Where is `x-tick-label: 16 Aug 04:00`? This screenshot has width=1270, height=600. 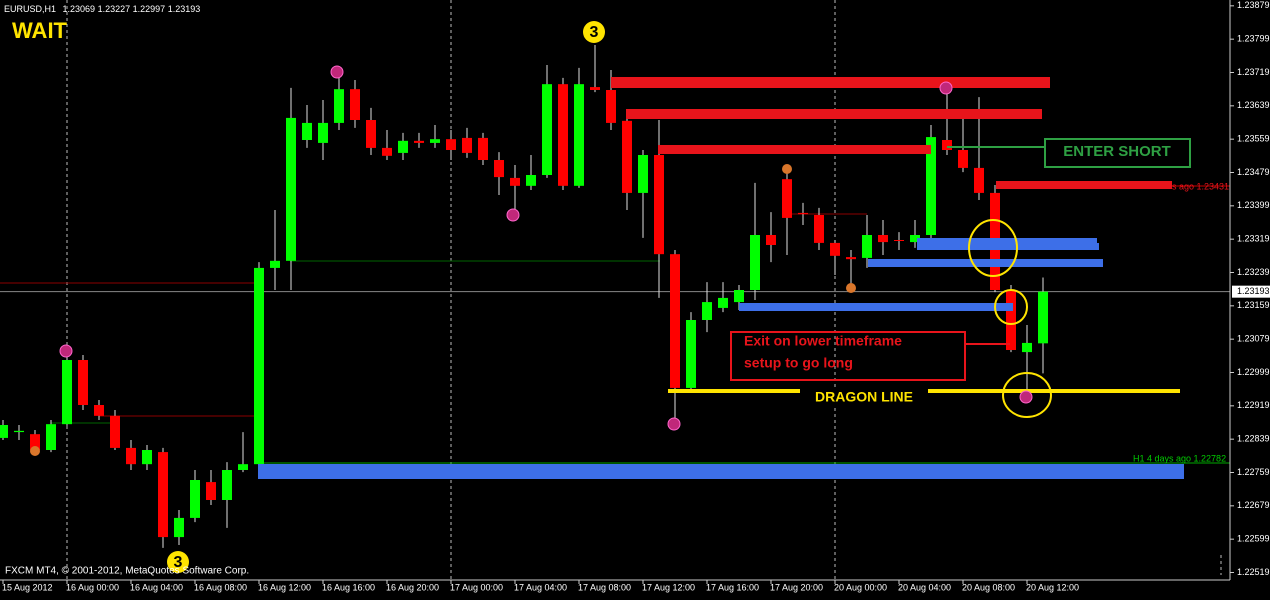 x-tick-label: 16 Aug 04:00 is located at coordinates (156, 587).